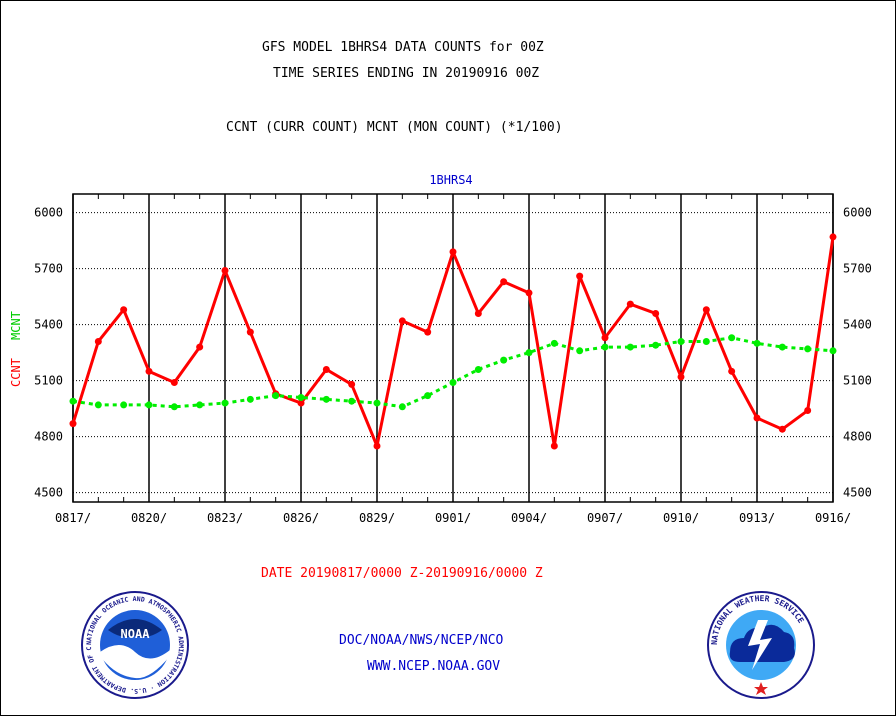  Describe the element at coordinates (301, 518) in the screenshot. I see `x-tick-label: 0826/` at that location.